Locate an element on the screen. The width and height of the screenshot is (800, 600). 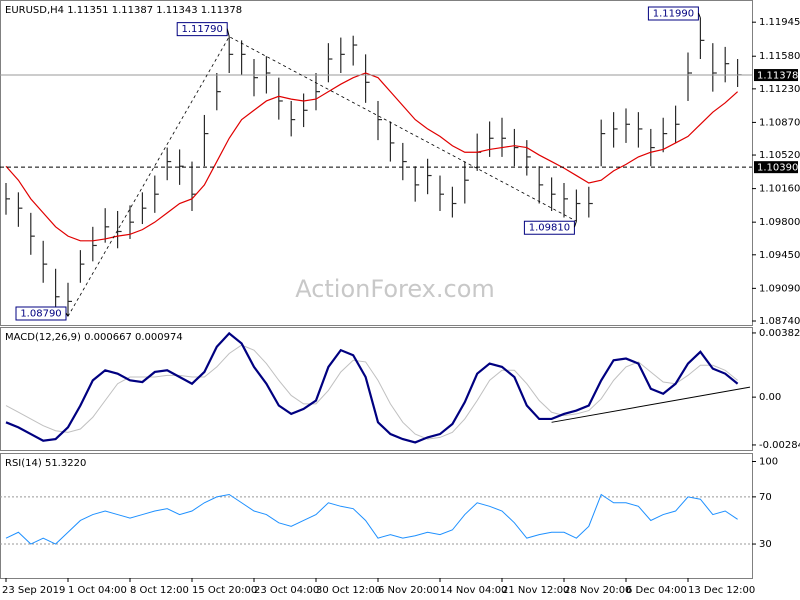
y-tick-label: 1.09800 is located at coordinates (779, 222).